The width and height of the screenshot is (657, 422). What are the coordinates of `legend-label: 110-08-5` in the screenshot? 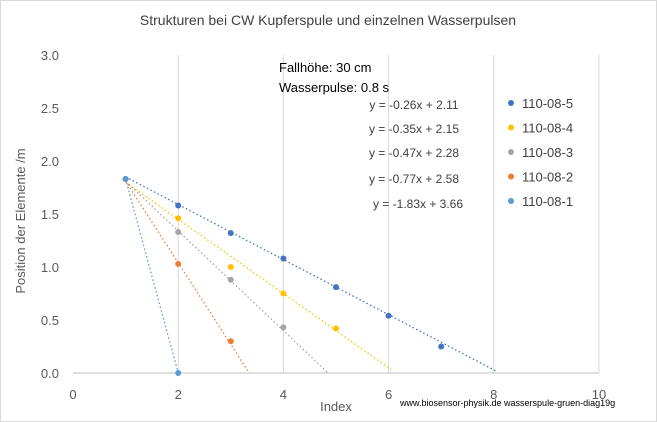 It's located at (547, 103).